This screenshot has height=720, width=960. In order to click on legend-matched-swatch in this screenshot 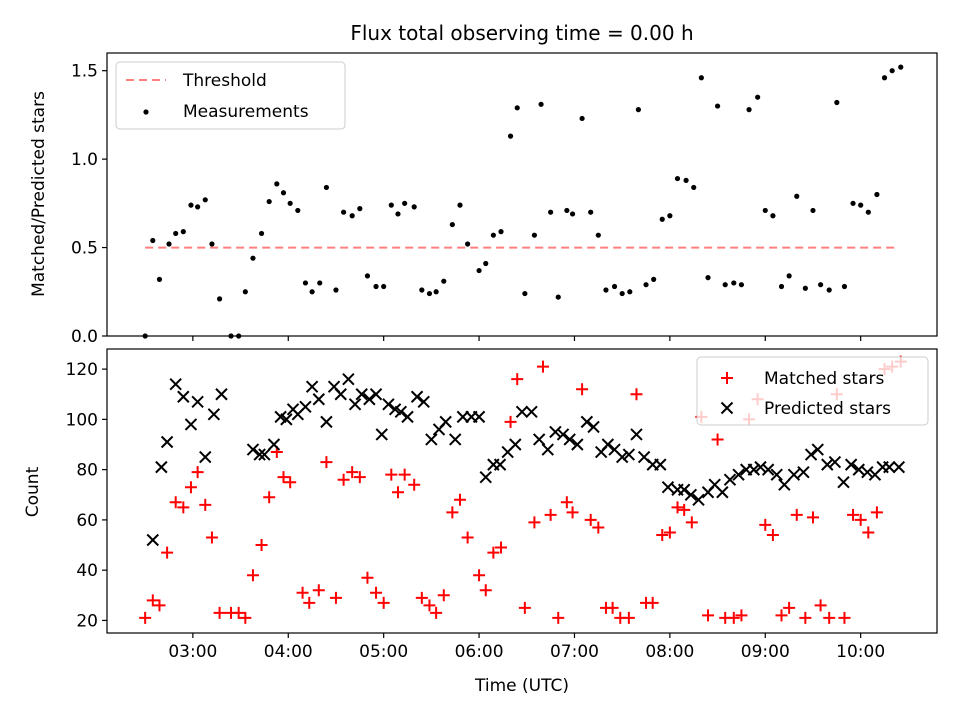, I will do `click(727, 378)`.